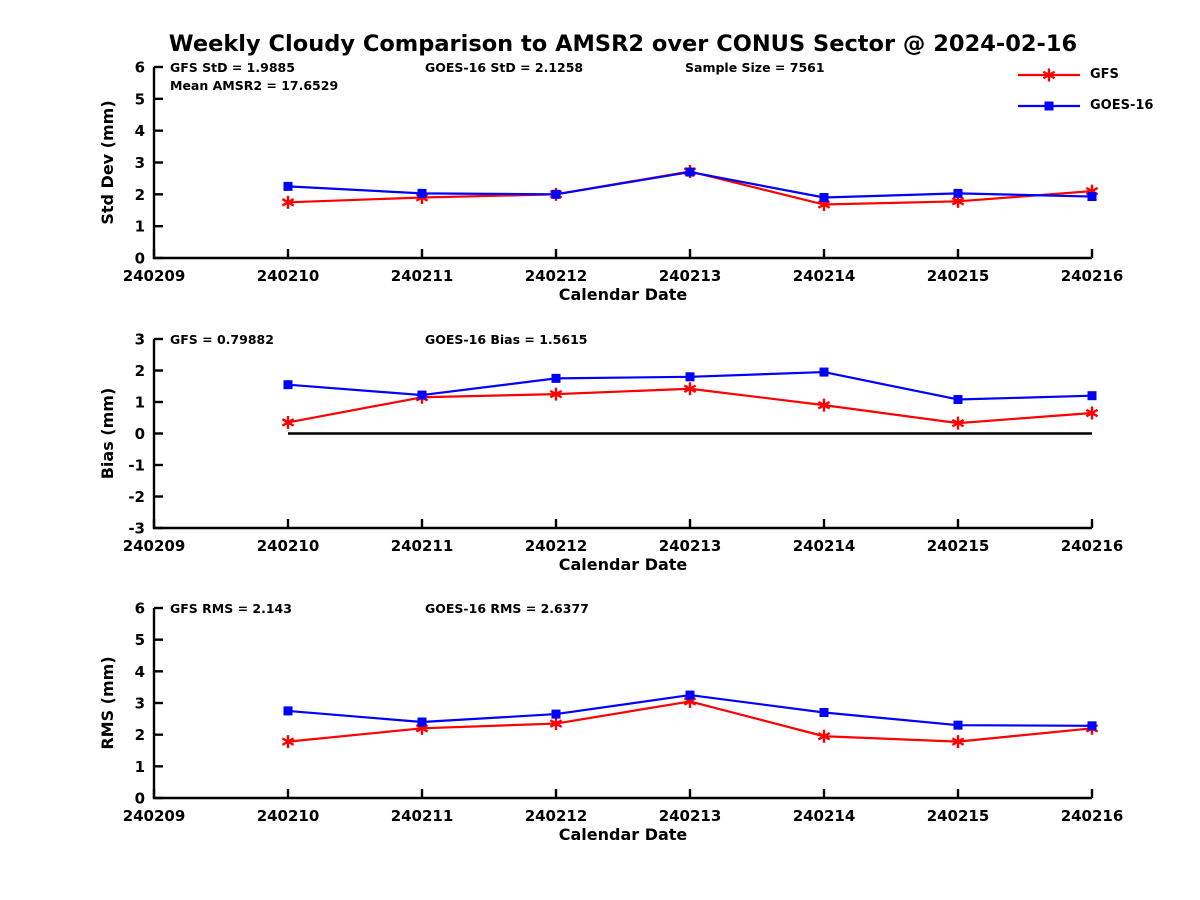  I want to click on goes16-line-marker-icon, so click(1049, 105).